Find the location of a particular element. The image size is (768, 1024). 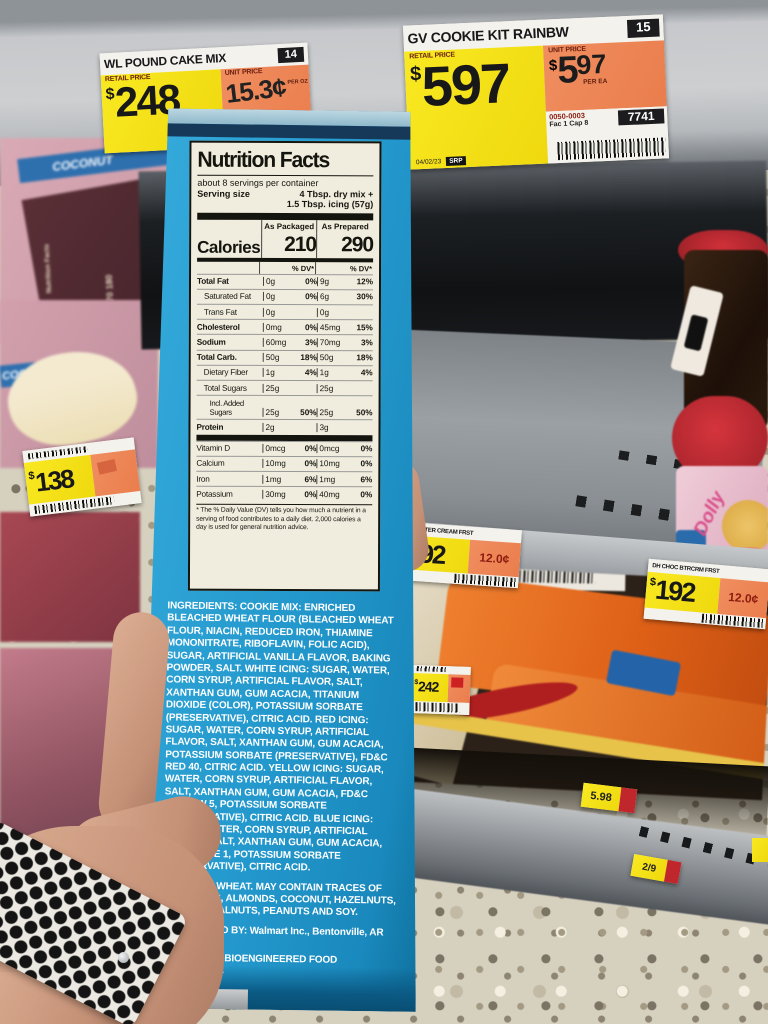

dolly-portrait is located at coordinates (745, 526).